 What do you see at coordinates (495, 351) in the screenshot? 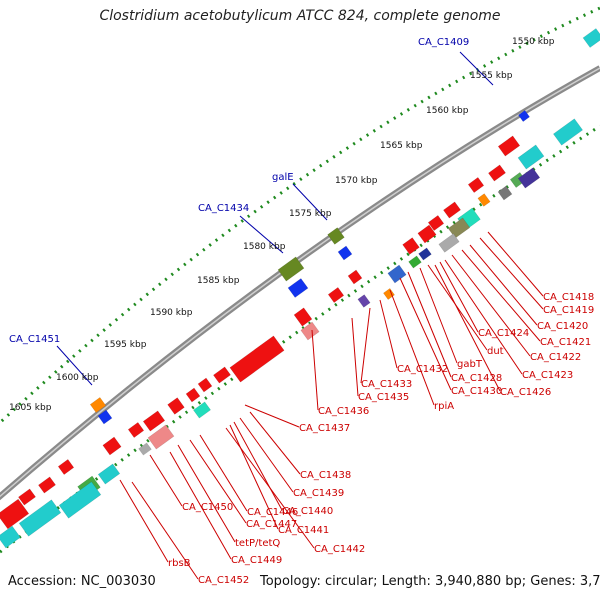
I see `inner-gene-label-7: dut` at bounding box center [495, 351].